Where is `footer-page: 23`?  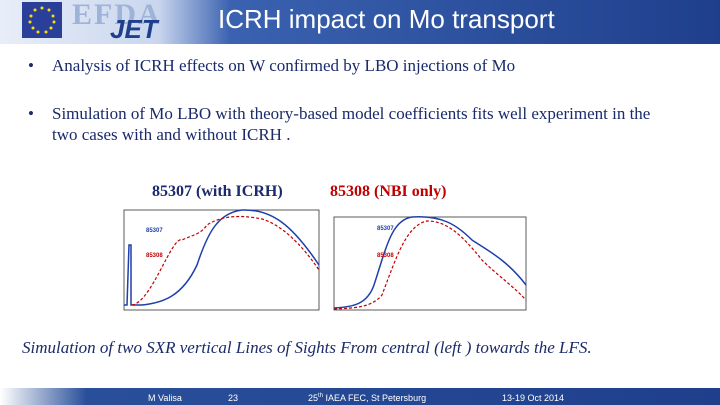 footer-page: 23 is located at coordinates (233, 398).